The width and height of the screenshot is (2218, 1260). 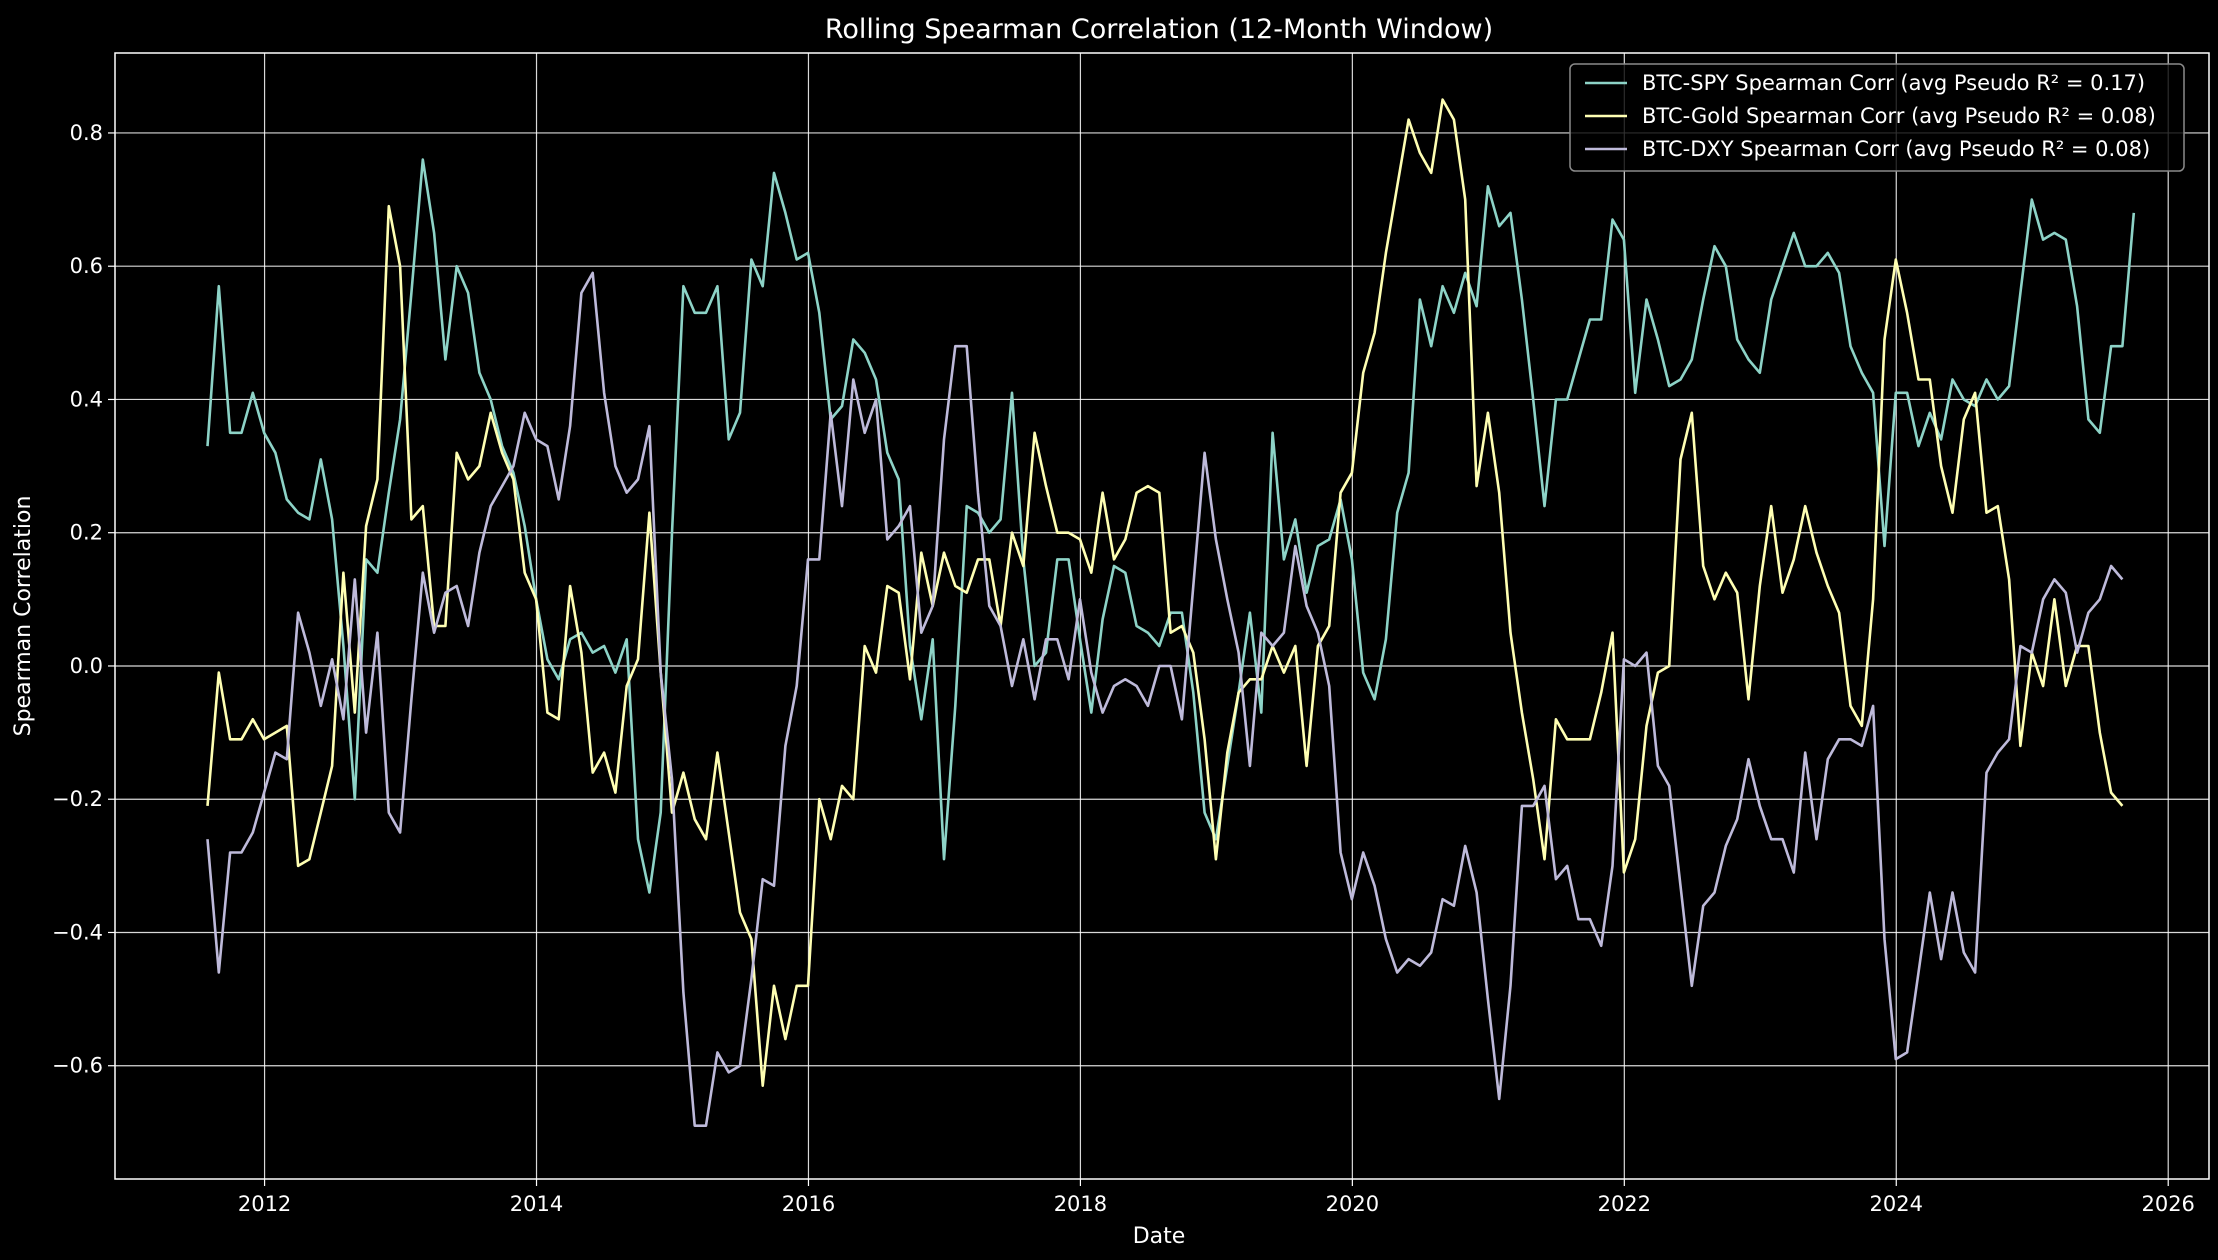 What do you see at coordinates (86, 666) in the screenshot?
I see `y-tick-label: 0.0` at bounding box center [86, 666].